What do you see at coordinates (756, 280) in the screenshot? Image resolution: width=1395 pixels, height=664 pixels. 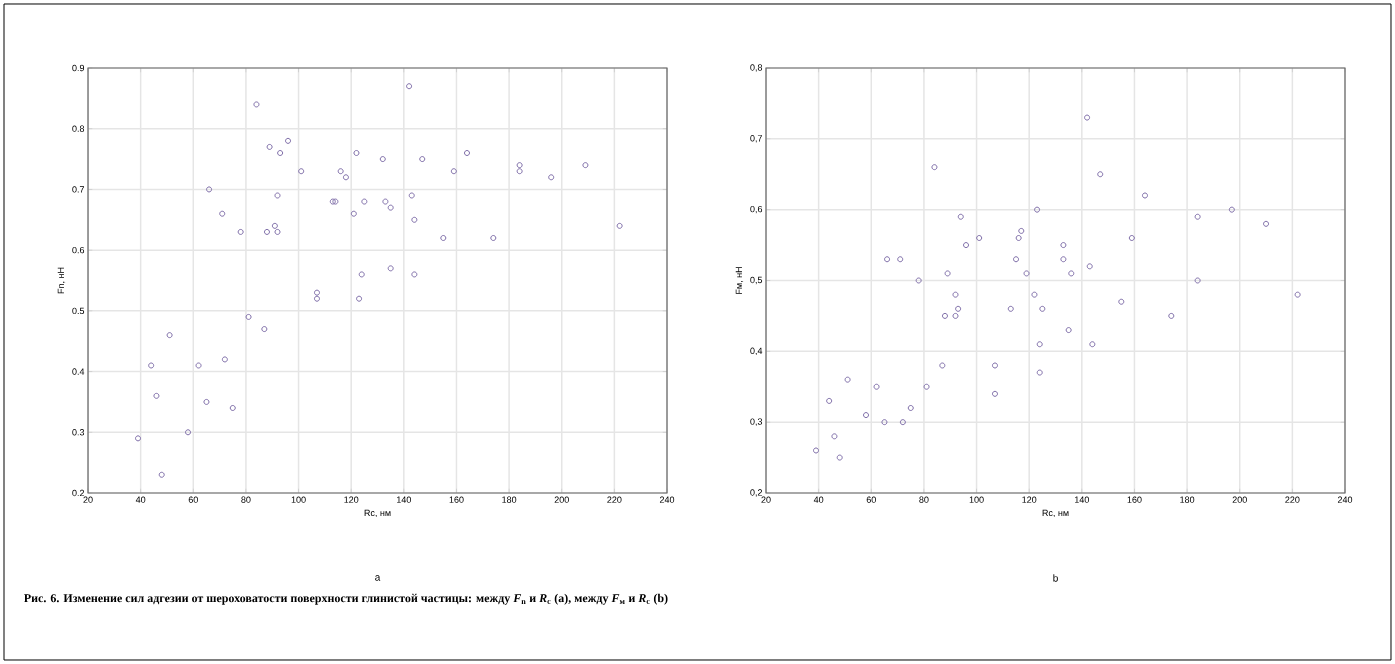 I see `y-tick-label: 0,5` at bounding box center [756, 280].